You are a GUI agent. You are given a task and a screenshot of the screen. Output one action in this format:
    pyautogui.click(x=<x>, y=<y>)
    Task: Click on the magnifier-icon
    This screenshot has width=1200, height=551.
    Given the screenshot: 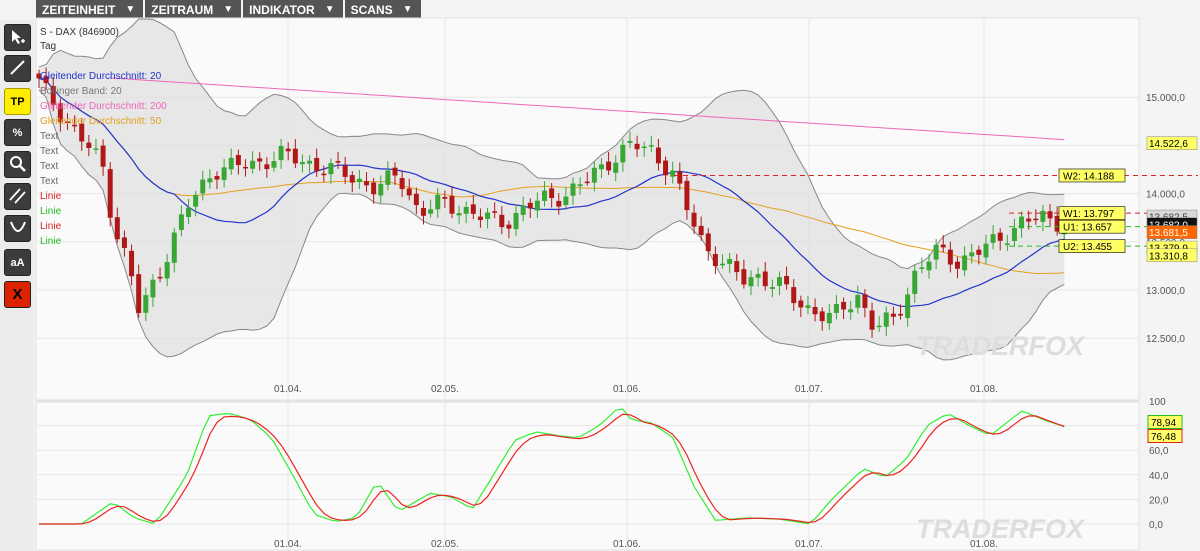 What is the action you would take?
    pyautogui.click(x=17, y=165)
    